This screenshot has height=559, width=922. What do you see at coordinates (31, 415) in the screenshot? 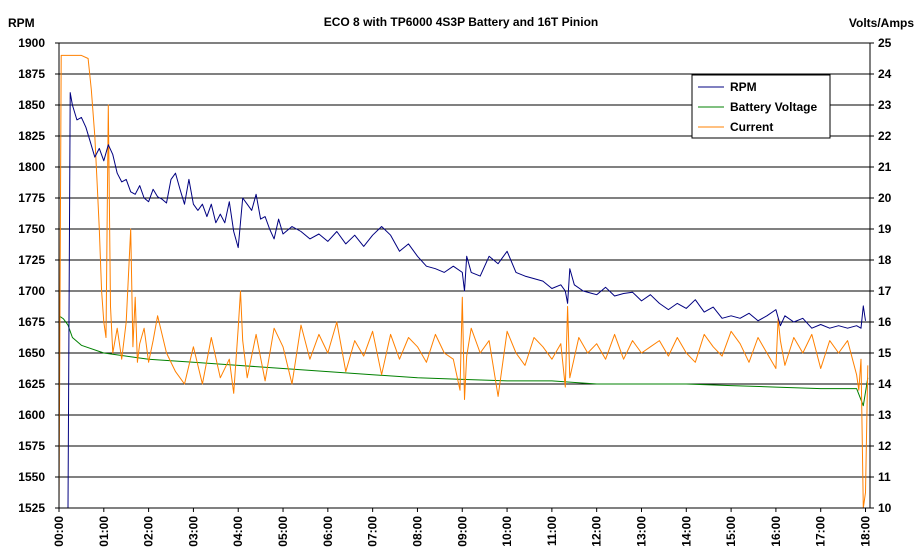
I see `left-tick-label-3: 1600` at bounding box center [31, 415].